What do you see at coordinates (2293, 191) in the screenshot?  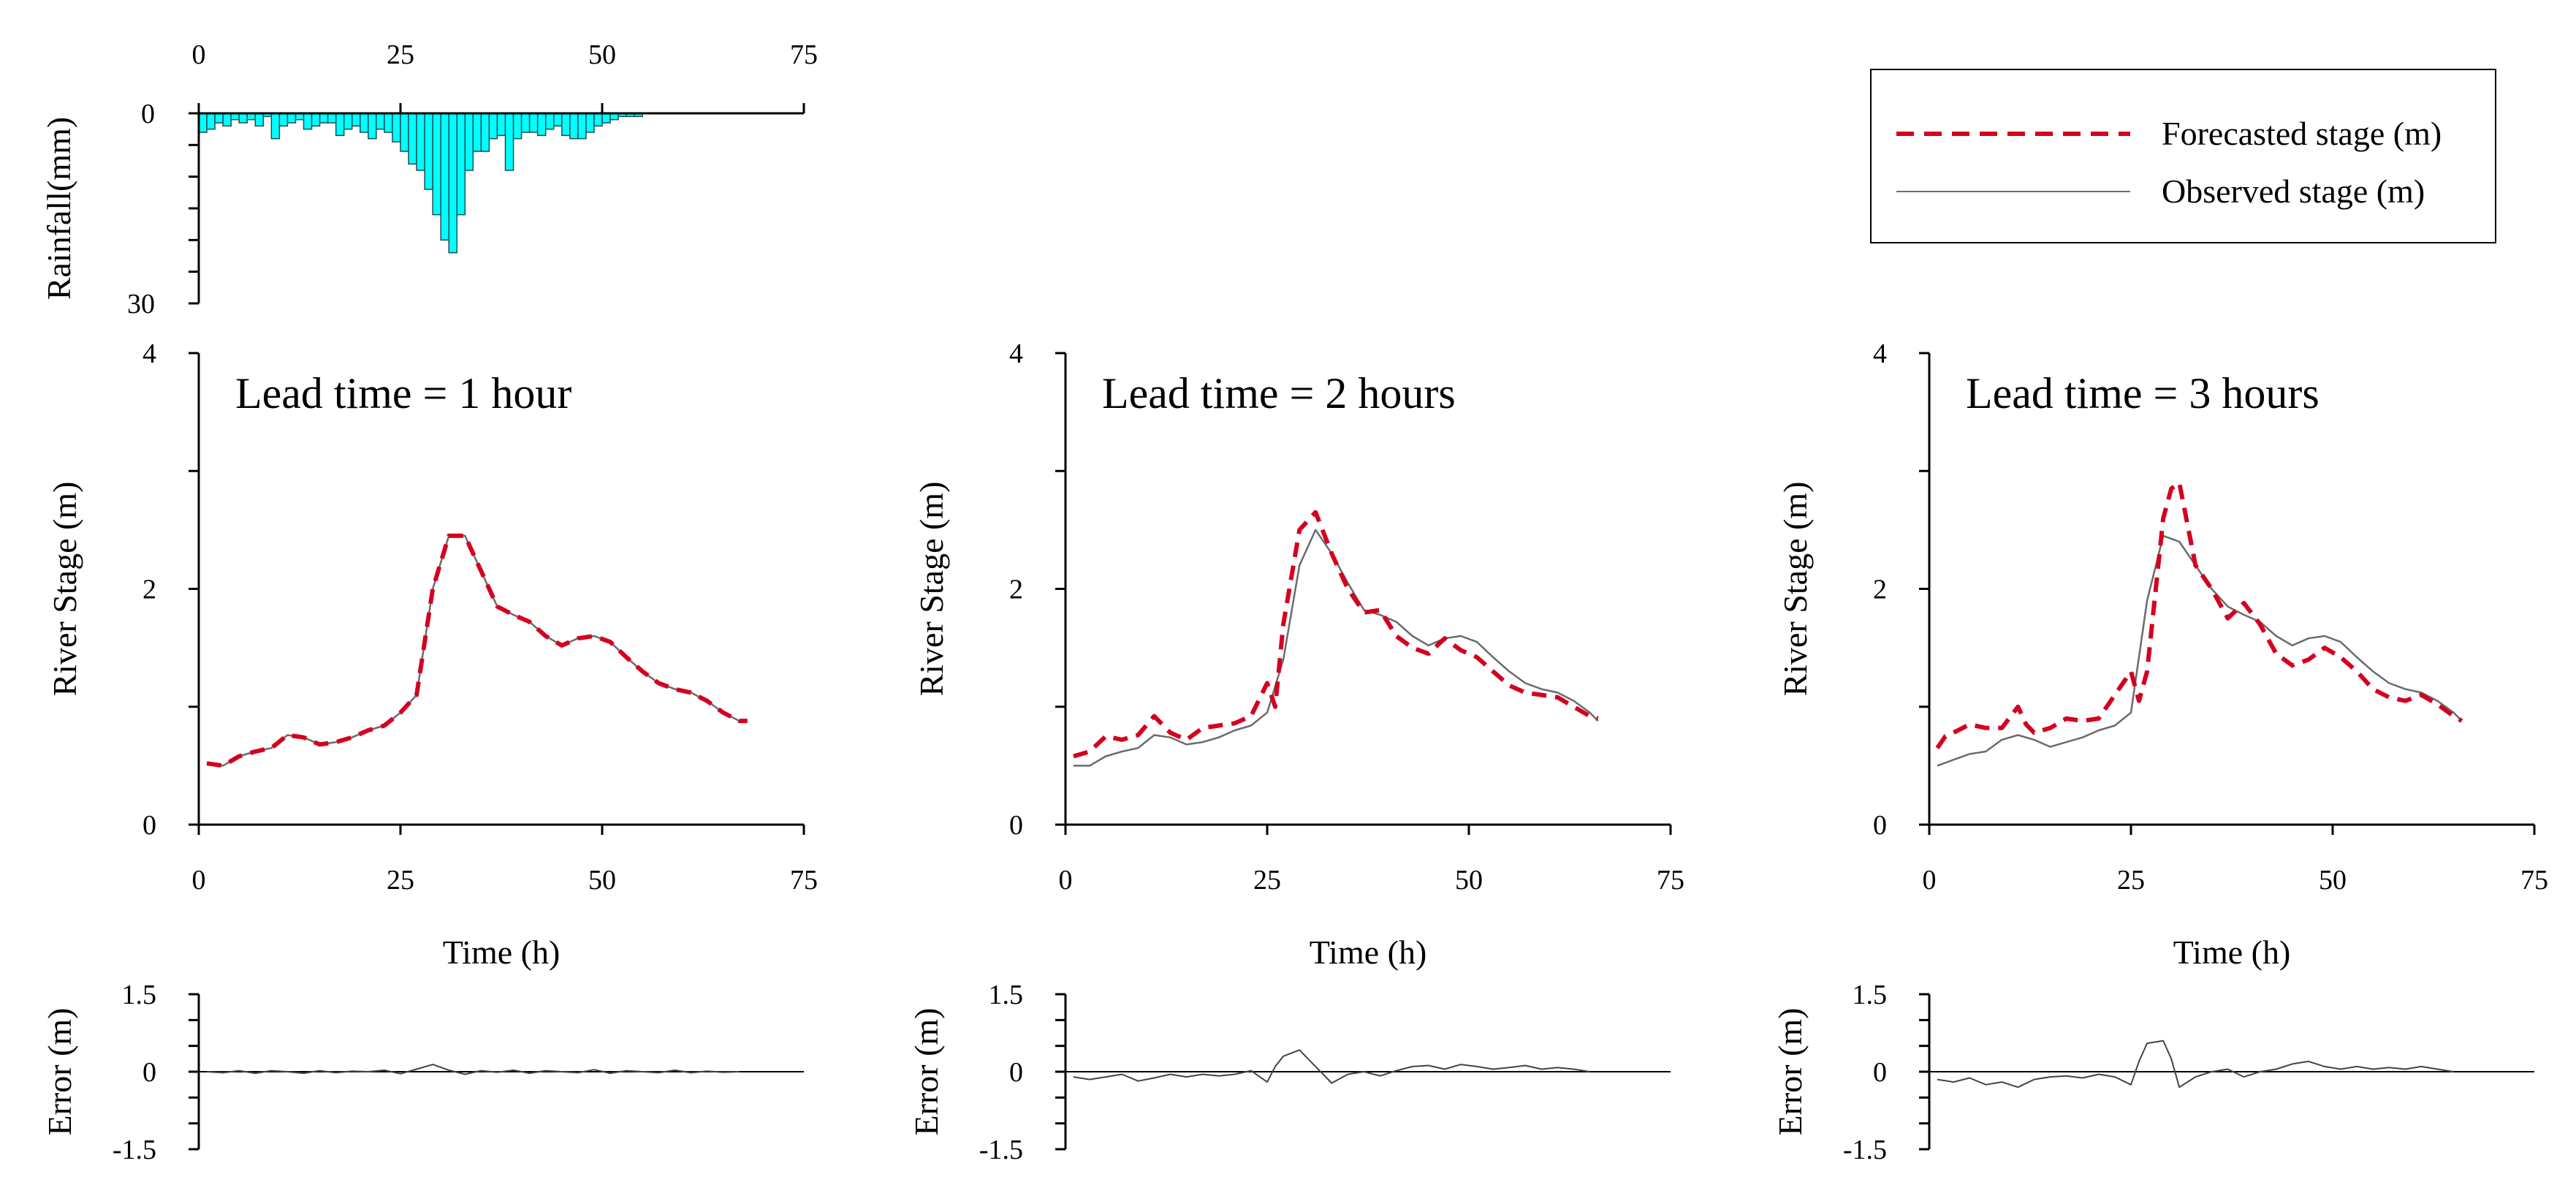 I see `legend-observed-label: Observed stage (m)` at bounding box center [2293, 191].